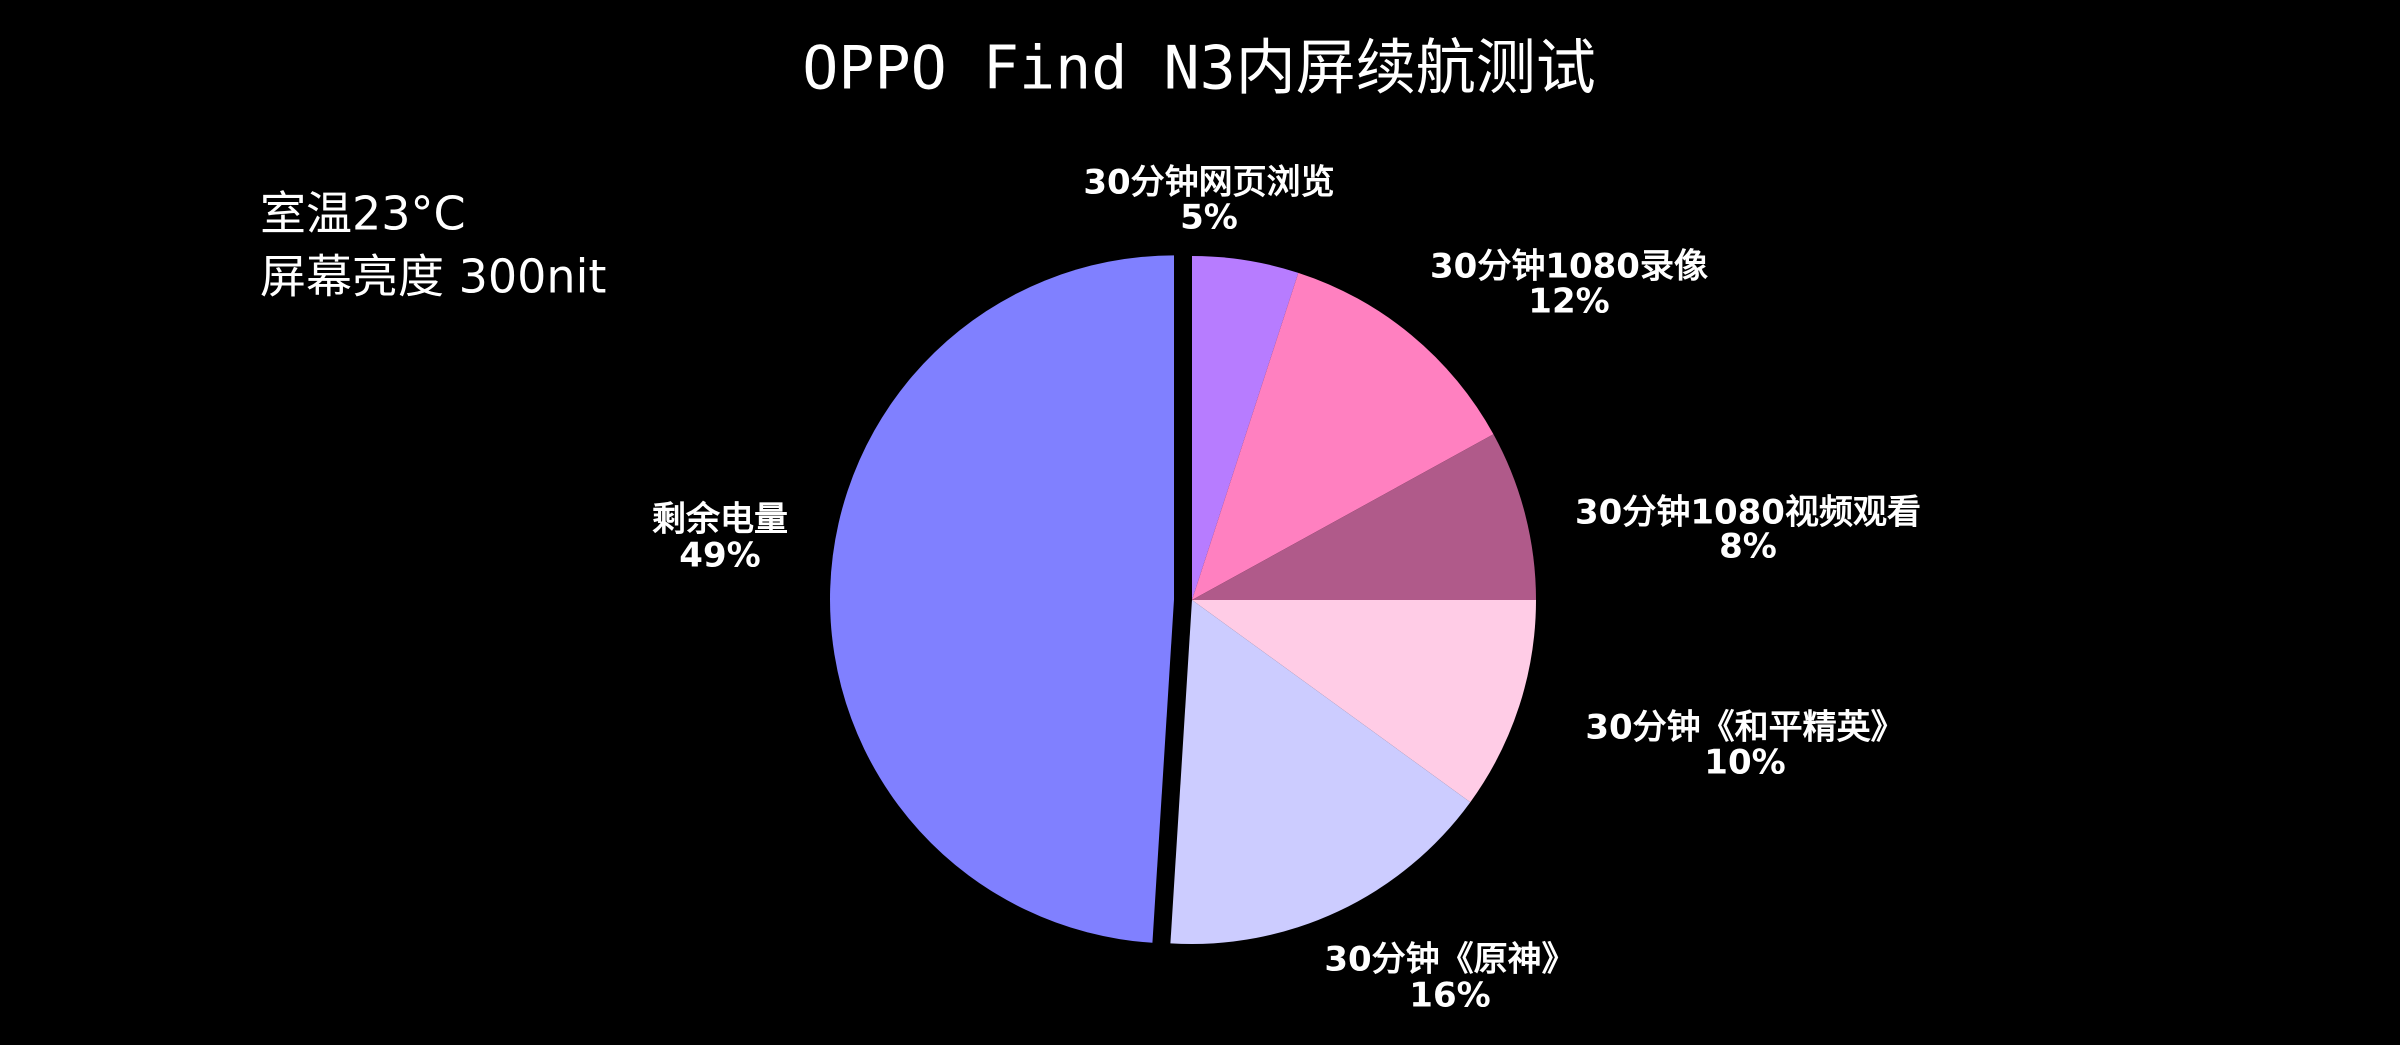 This screenshot has width=2400, height=1045. I want to click on slice-label: 30分钟1080录像, so click(1569, 267).